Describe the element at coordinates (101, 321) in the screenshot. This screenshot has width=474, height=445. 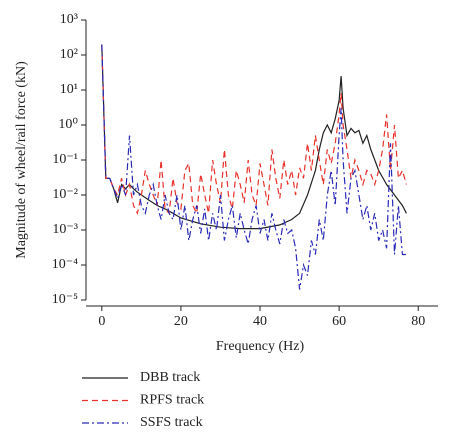
I see `x-tick-label: 0` at that location.